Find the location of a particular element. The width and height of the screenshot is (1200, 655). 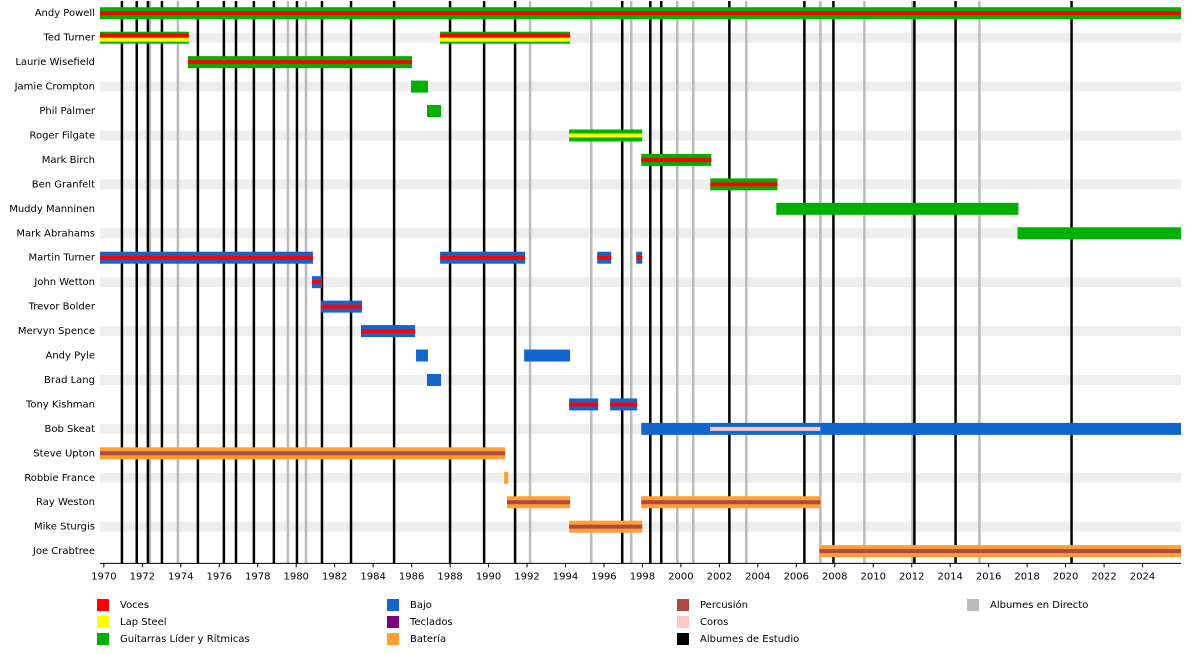

member-name: Steve Upton is located at coordinates (64, 453).